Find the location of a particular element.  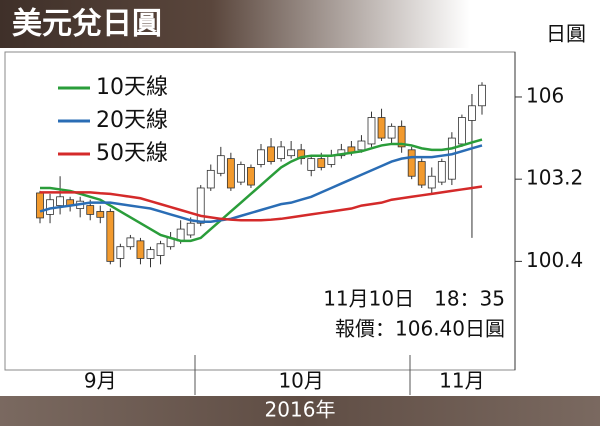

year-band is located at coordinates (300, 411).